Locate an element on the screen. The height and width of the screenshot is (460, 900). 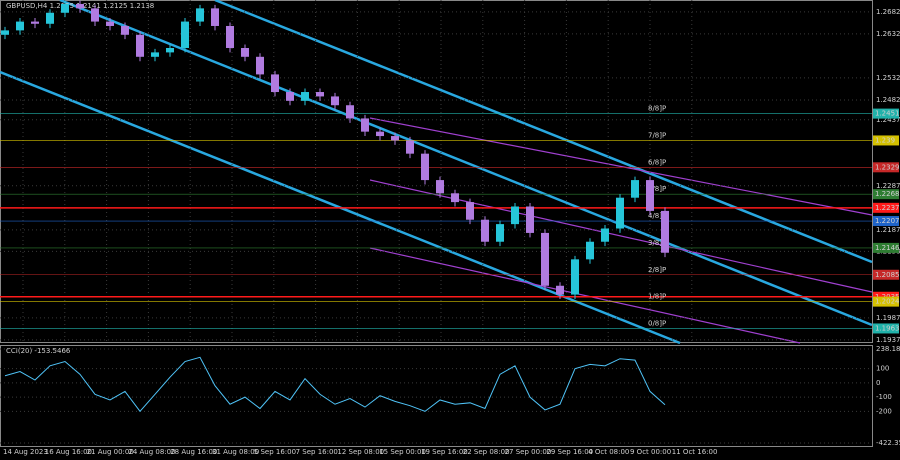
y-tick-label: 1.2482 is located at coordinates (888, 100).